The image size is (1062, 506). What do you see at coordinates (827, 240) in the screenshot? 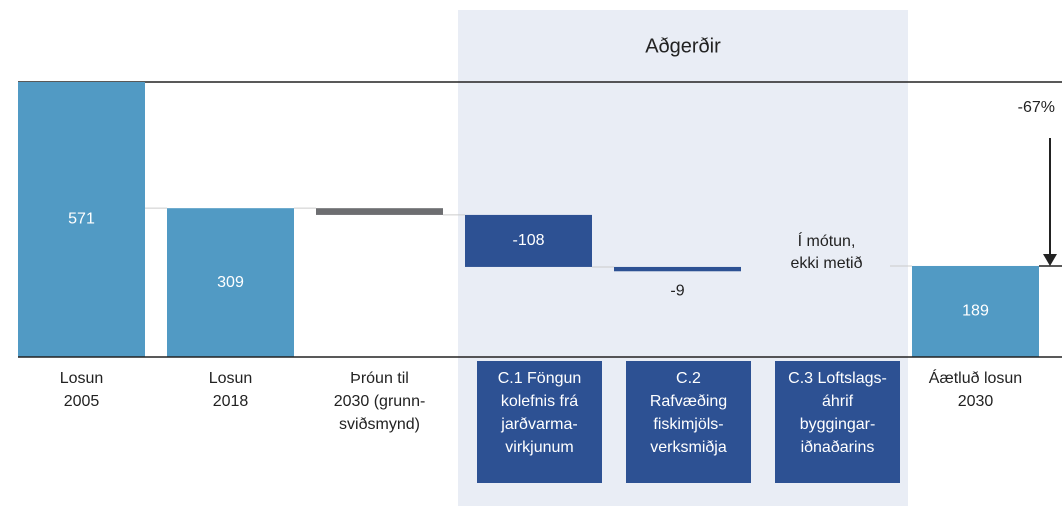
I see `pending-note: Í mótun,` at bounding box center [827, 240].